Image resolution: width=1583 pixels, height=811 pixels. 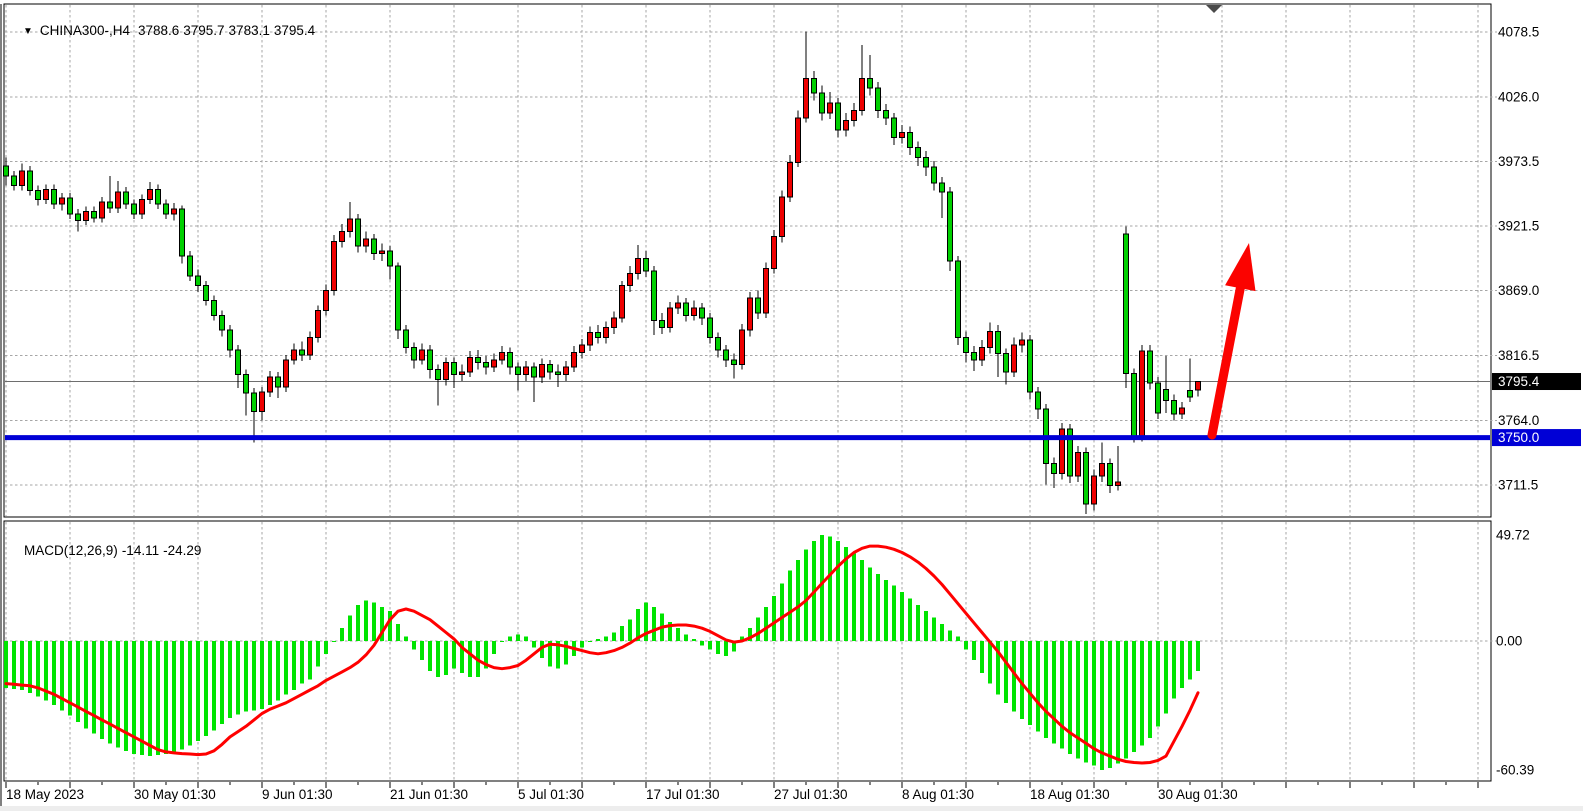 I want to click on shift-marker-icon, so click(x=1214, y=9).